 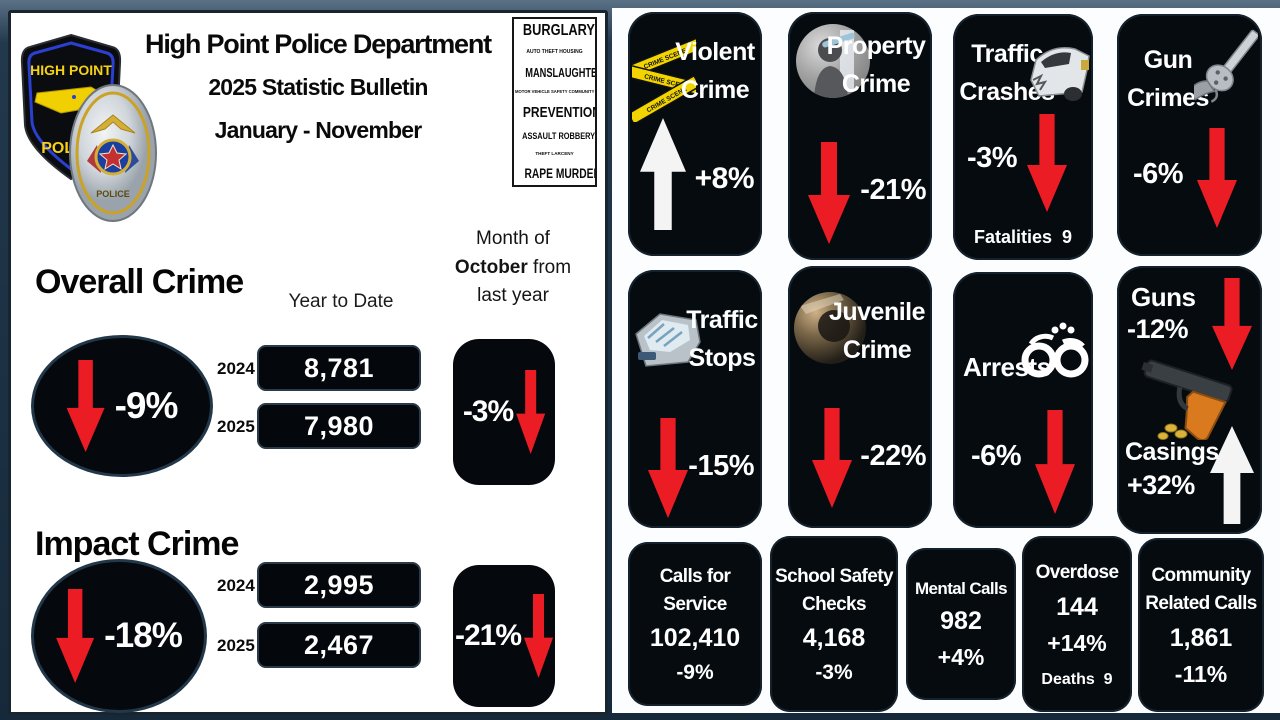 I want to click on school-safety-checks-card: School Safety Checks 4,168 -3%, so click(x=834, y=624).